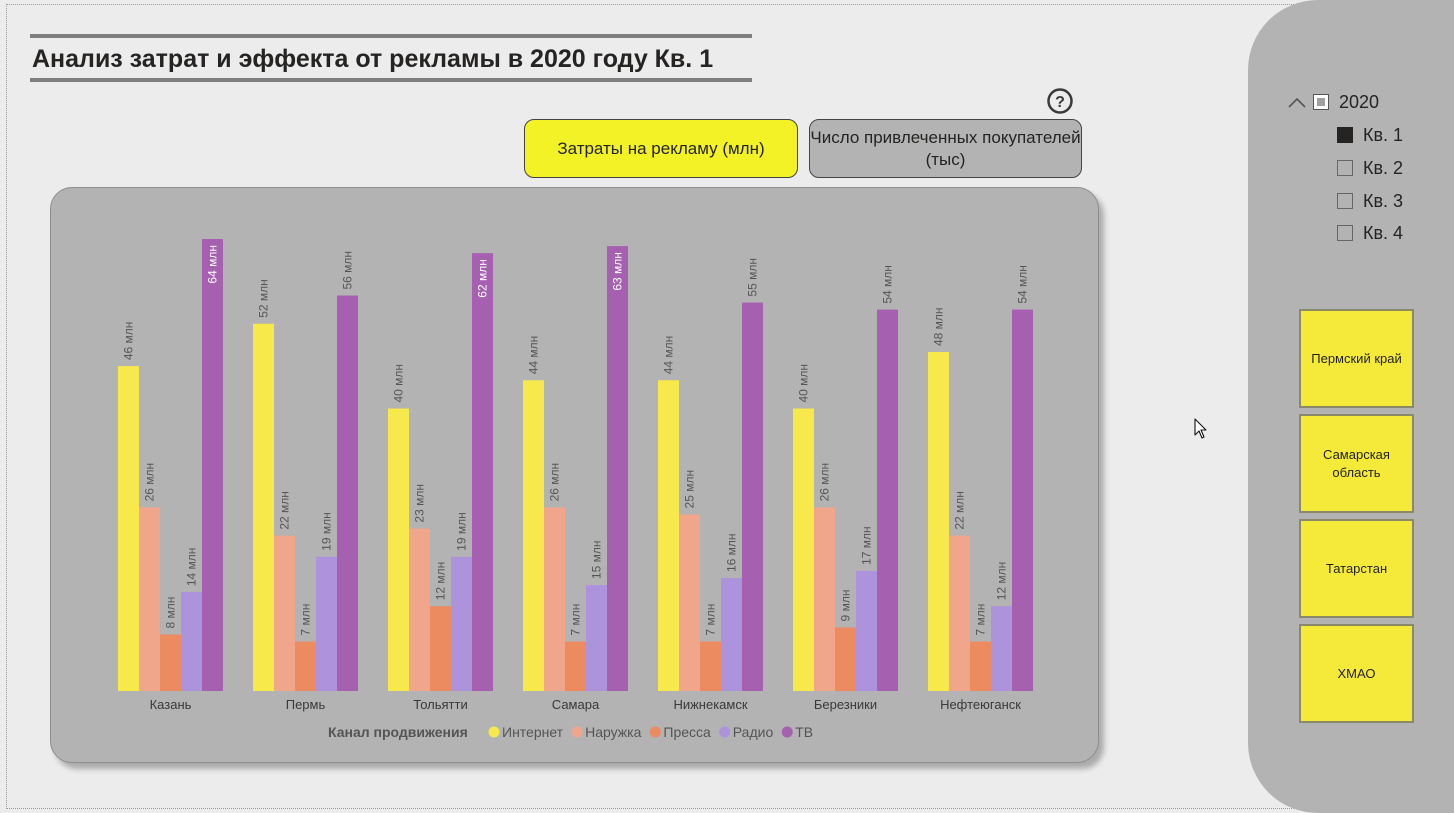  What do you see at coordinates (732, 552) in the screenshot?
I see `data-label: 16 млн` at bounding box center [732, 552].